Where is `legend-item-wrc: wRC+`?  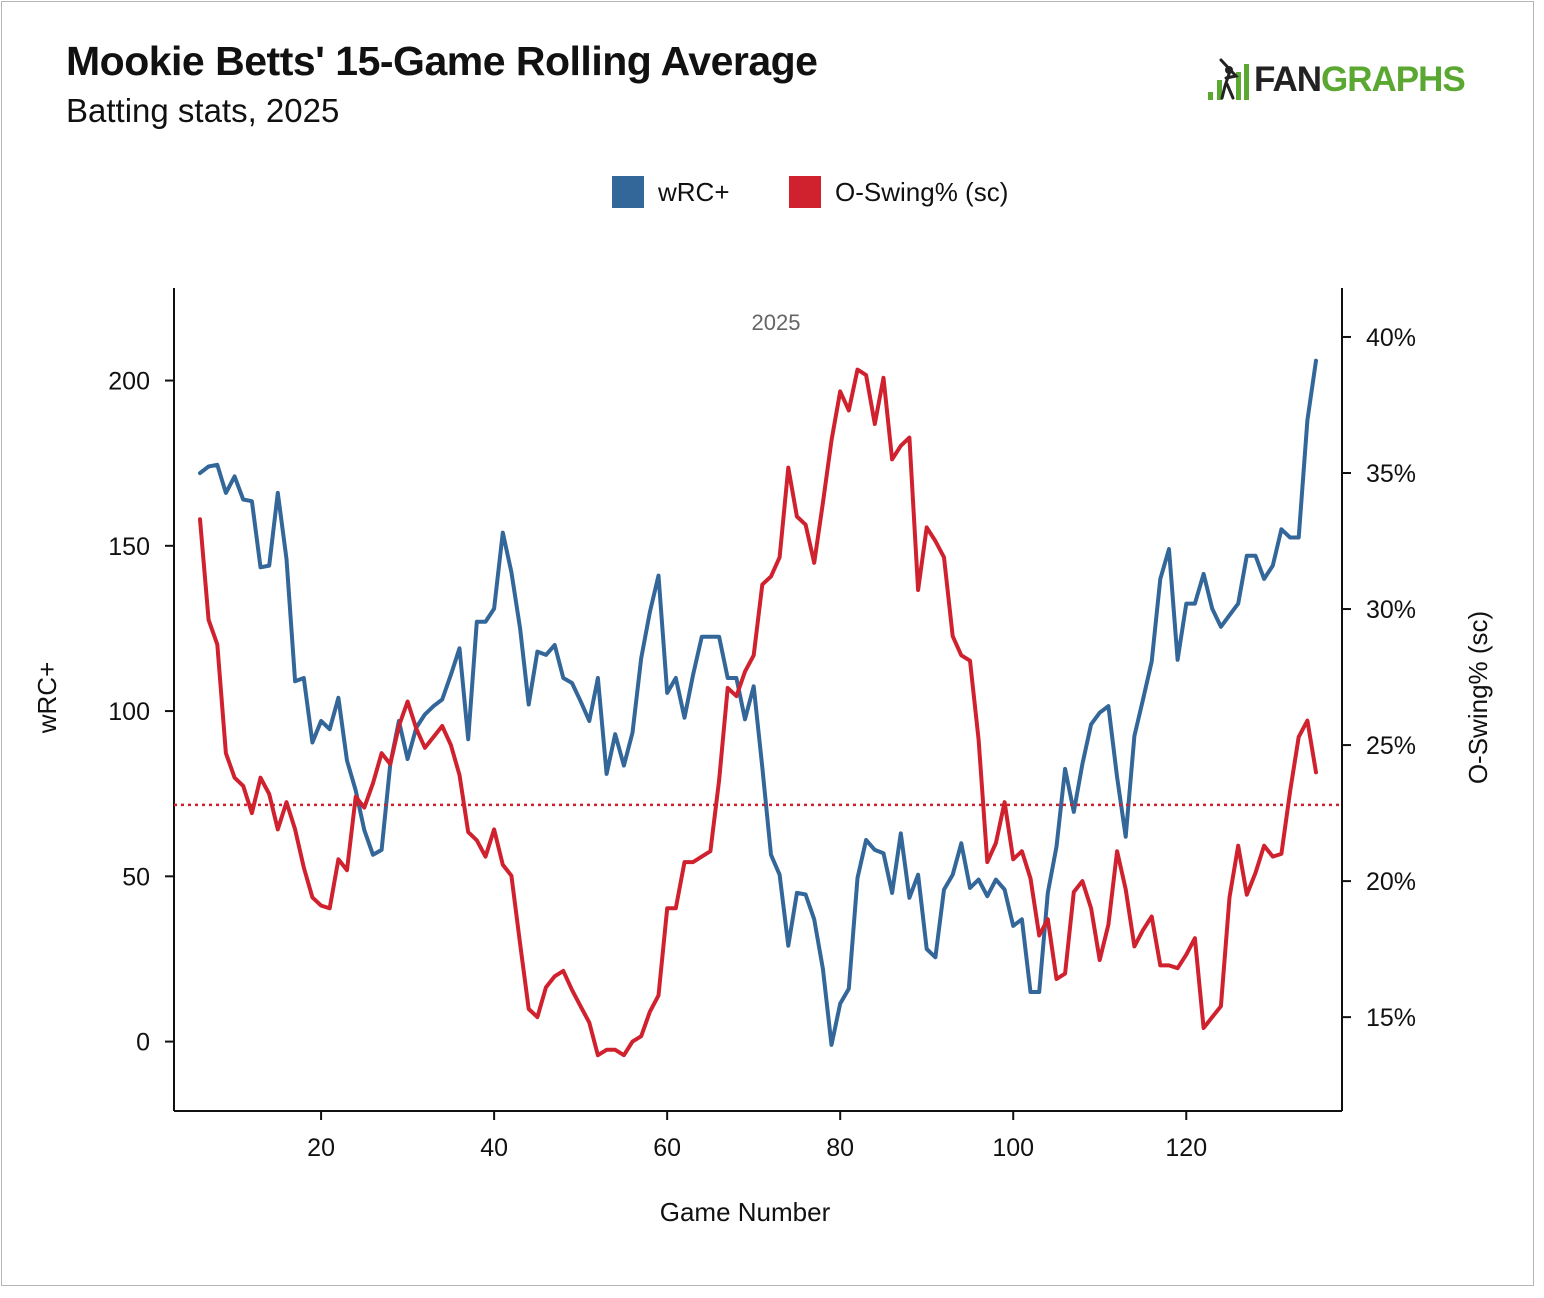 legend-item-wrc: wRC+ is located at coordinates (671, 192).